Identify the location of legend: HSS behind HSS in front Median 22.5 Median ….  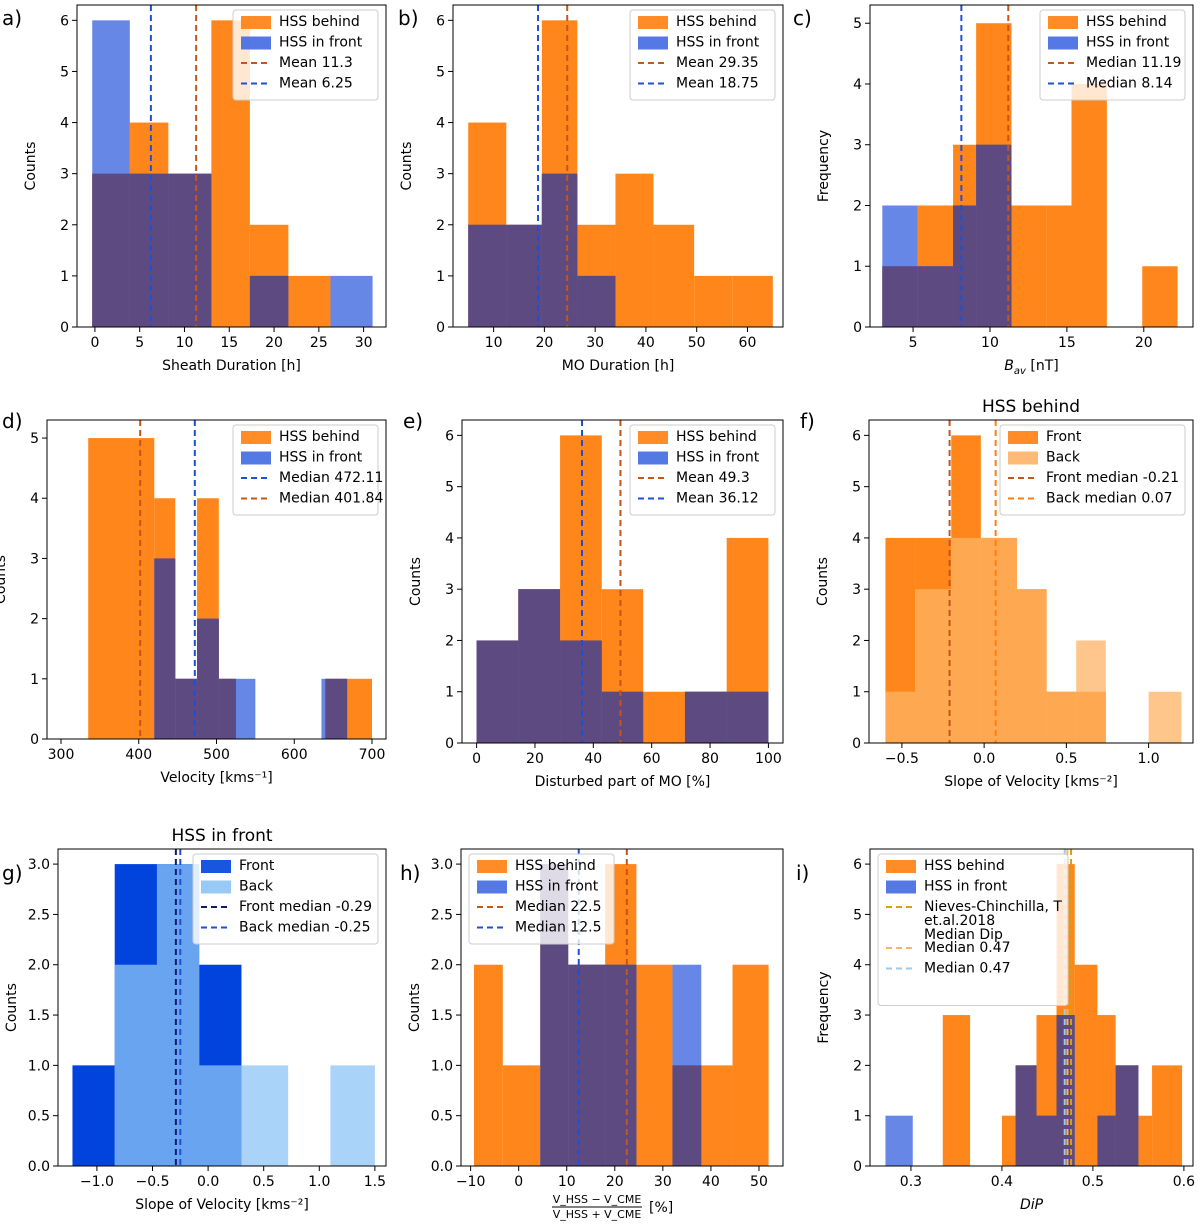
(541, 899).